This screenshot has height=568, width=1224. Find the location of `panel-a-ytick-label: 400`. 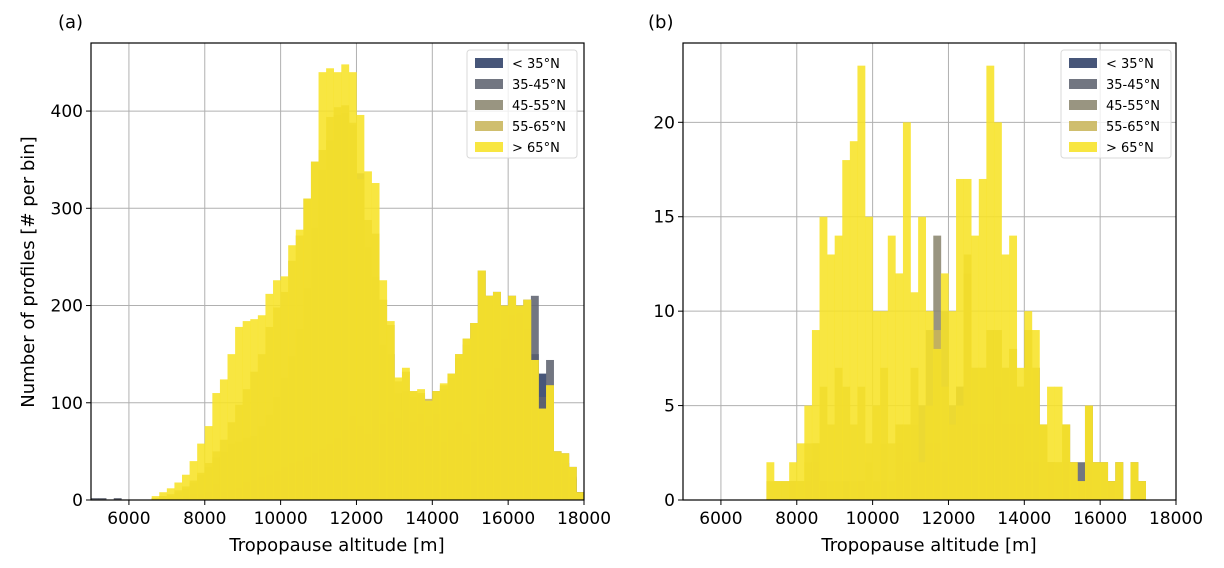

panel-a-ytick-label: 400 is located at coordinates (67, 112).